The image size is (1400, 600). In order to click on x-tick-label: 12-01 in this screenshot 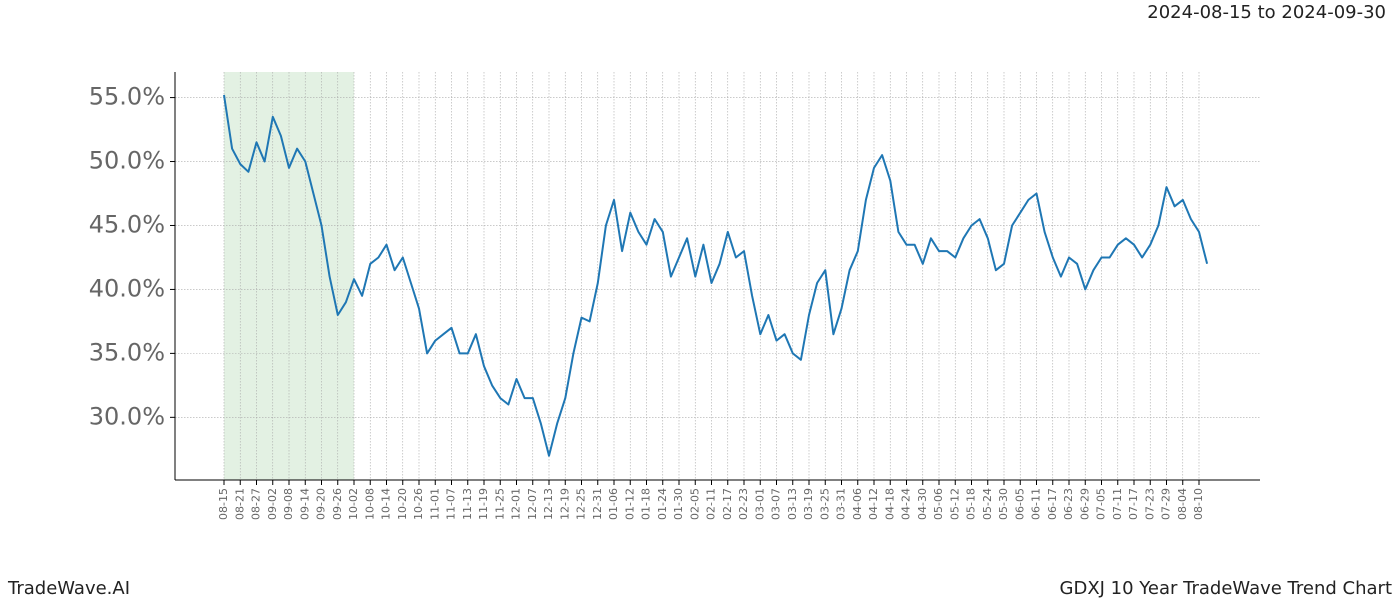, I will do `click(516, 504)`.